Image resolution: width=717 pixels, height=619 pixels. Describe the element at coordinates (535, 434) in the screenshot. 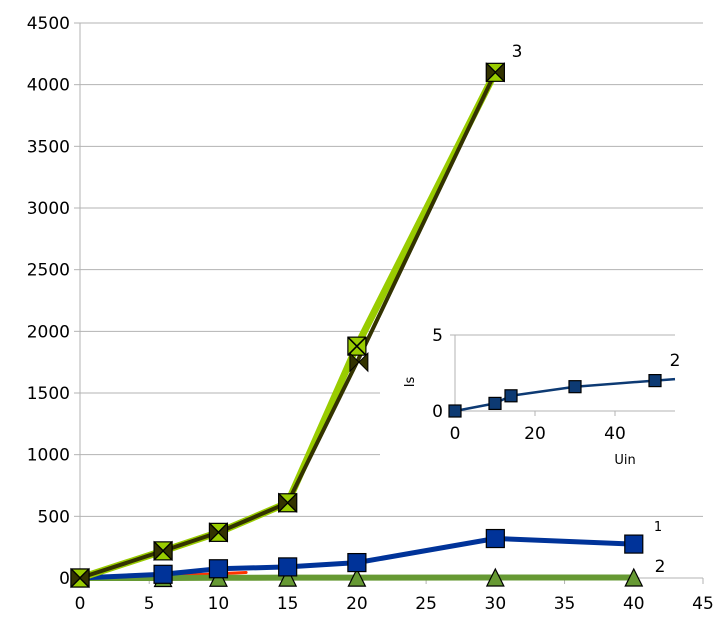

I see `inset-x-tick-label: 20` at that location.